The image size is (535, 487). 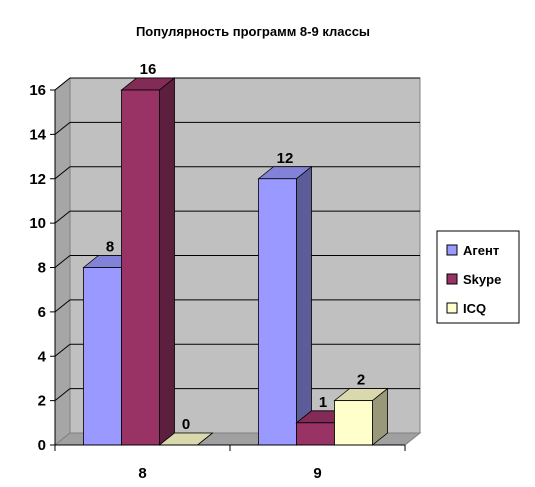 I want to click on legend-label: ICQ, so click(x=474, y=308).